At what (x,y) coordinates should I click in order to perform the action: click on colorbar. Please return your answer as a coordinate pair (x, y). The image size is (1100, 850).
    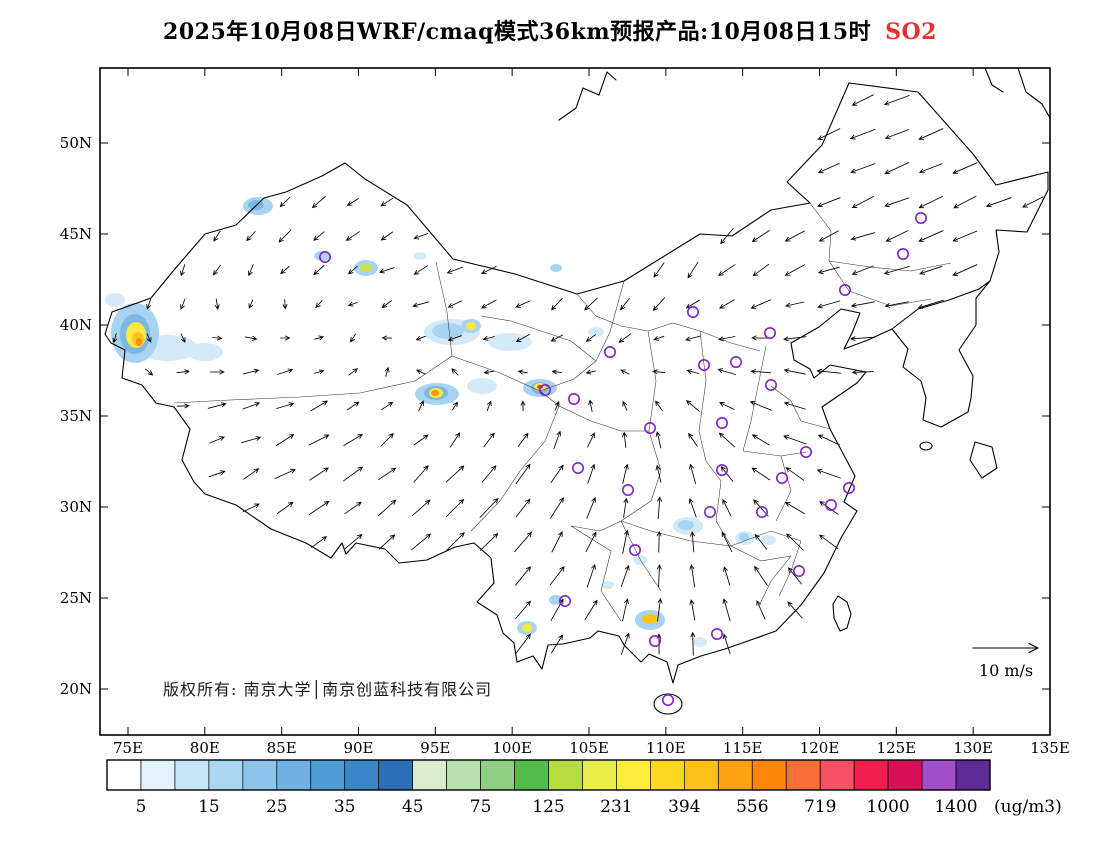
    Looking at the image, I should click on (548, 775).